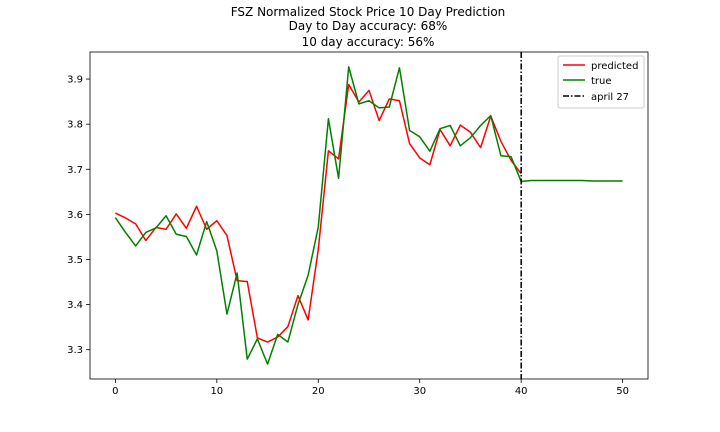  Describe the element at coordinates (75, 350) in the screenshot. I see `y-tick-label: 3.3` at that location.